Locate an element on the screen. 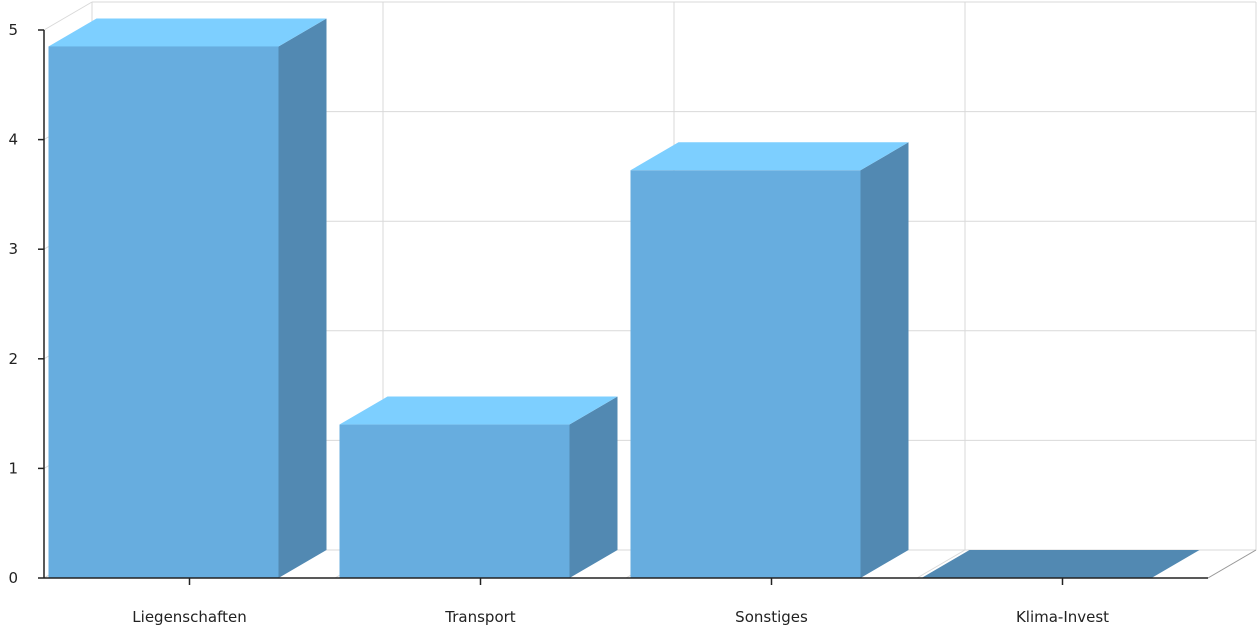 The height and width of the screenshot is (632, 1258). floor-line is located at coordinates (941, 564).